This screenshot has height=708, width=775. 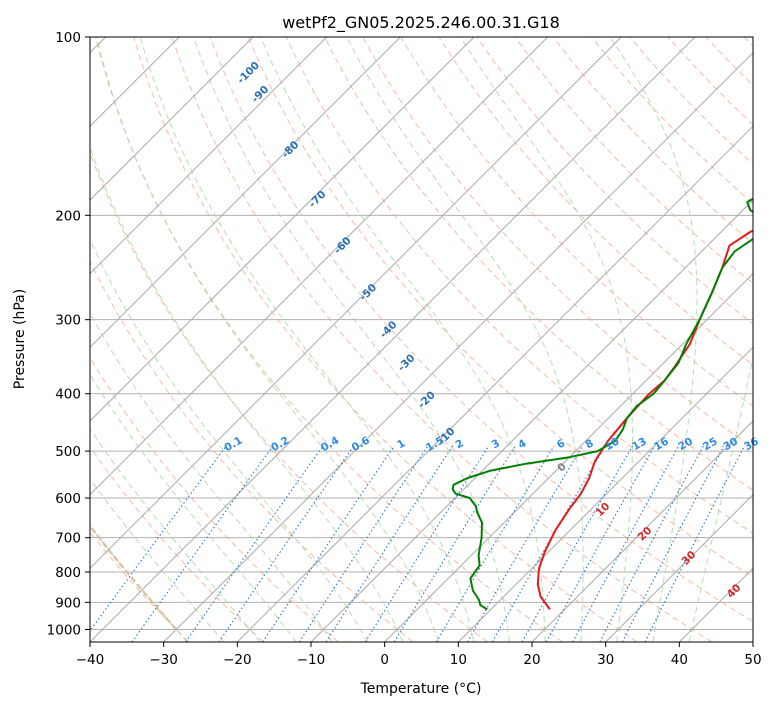 What do you see at coordinates (68, 334) in the screenshot?
I see `y-axis: 100 200 300 400 500 600 700 800 900 1000` at bounding box center [68, 334].